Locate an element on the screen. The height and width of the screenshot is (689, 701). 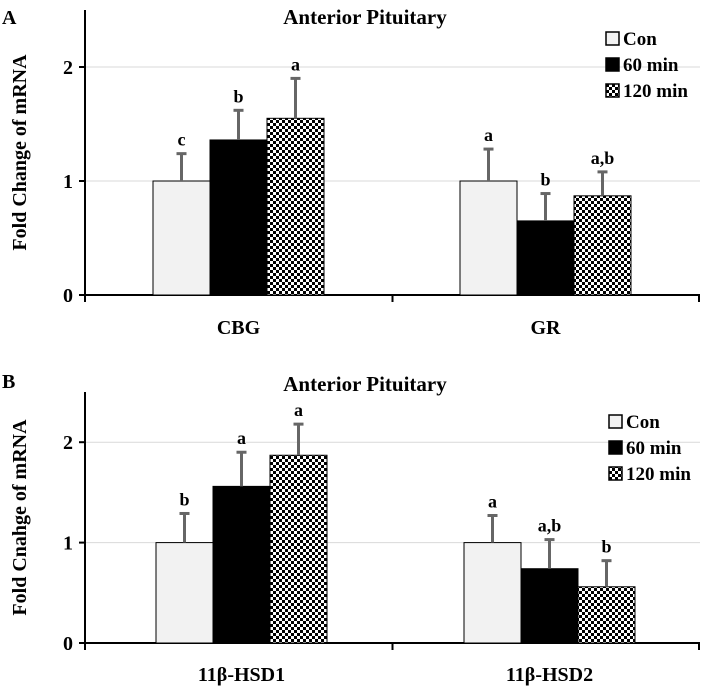
panel-label: B is located at coordinates (8, 382).